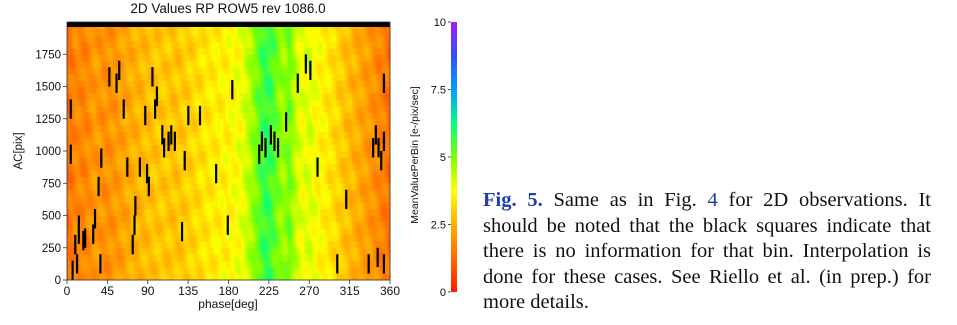 Image resolution: width=957 pixels, height=325 pixels. Describe the element at coordinates (712, 200) in the screenshot. I see `caption-figure-ref: 4` at that location.